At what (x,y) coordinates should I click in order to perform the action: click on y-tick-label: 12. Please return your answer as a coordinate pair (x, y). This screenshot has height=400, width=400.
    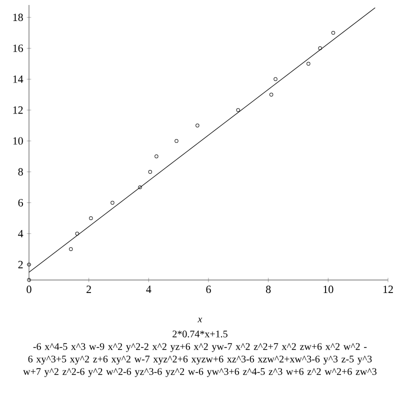
    Looking at the image, I should click on (18, 110).